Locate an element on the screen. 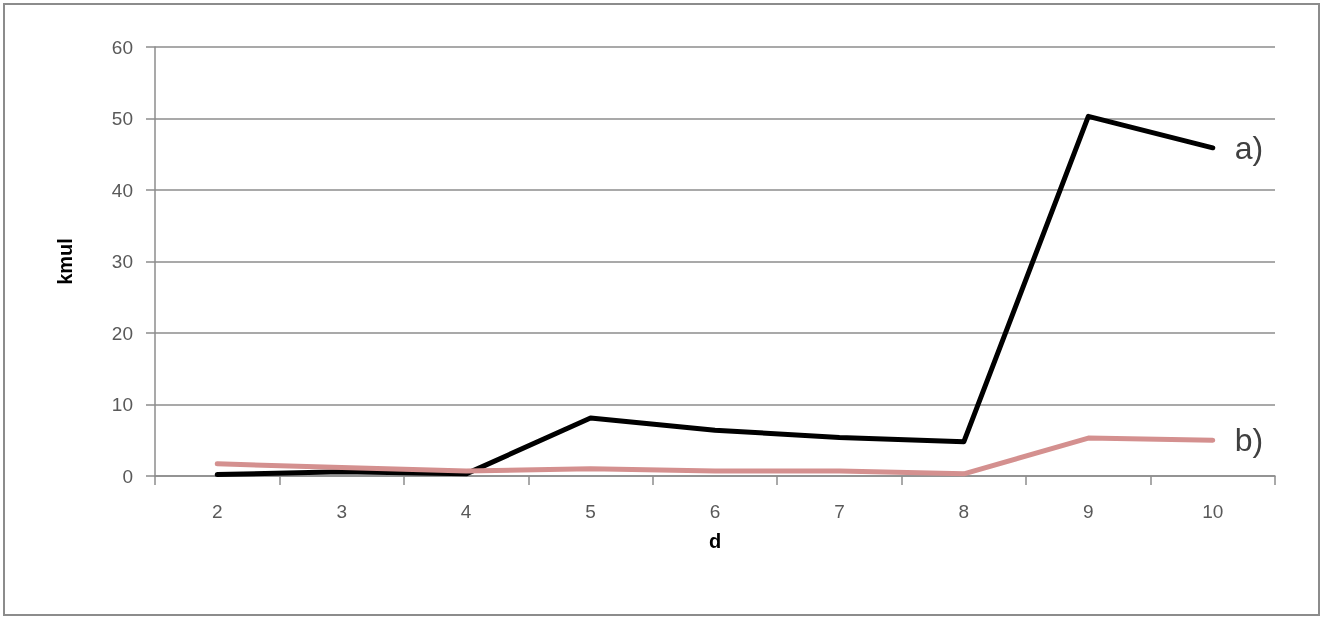 The image size is (1329, 622). y-tick-label: 20 is located at coordinates (122, 333).